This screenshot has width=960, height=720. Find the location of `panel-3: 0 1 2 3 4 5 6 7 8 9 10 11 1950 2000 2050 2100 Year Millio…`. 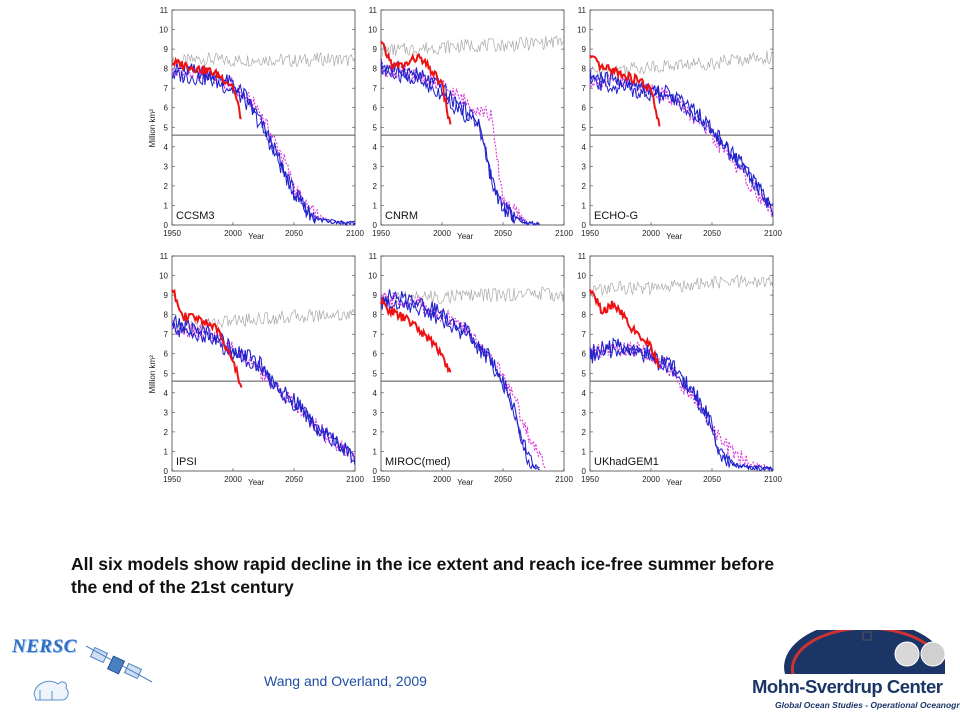

panel-3: 0 1 2 3 4 5 6 7 8 9 10 11 1950 2000 2050 2100 Year Millio… is located at coordinates (256, 369).